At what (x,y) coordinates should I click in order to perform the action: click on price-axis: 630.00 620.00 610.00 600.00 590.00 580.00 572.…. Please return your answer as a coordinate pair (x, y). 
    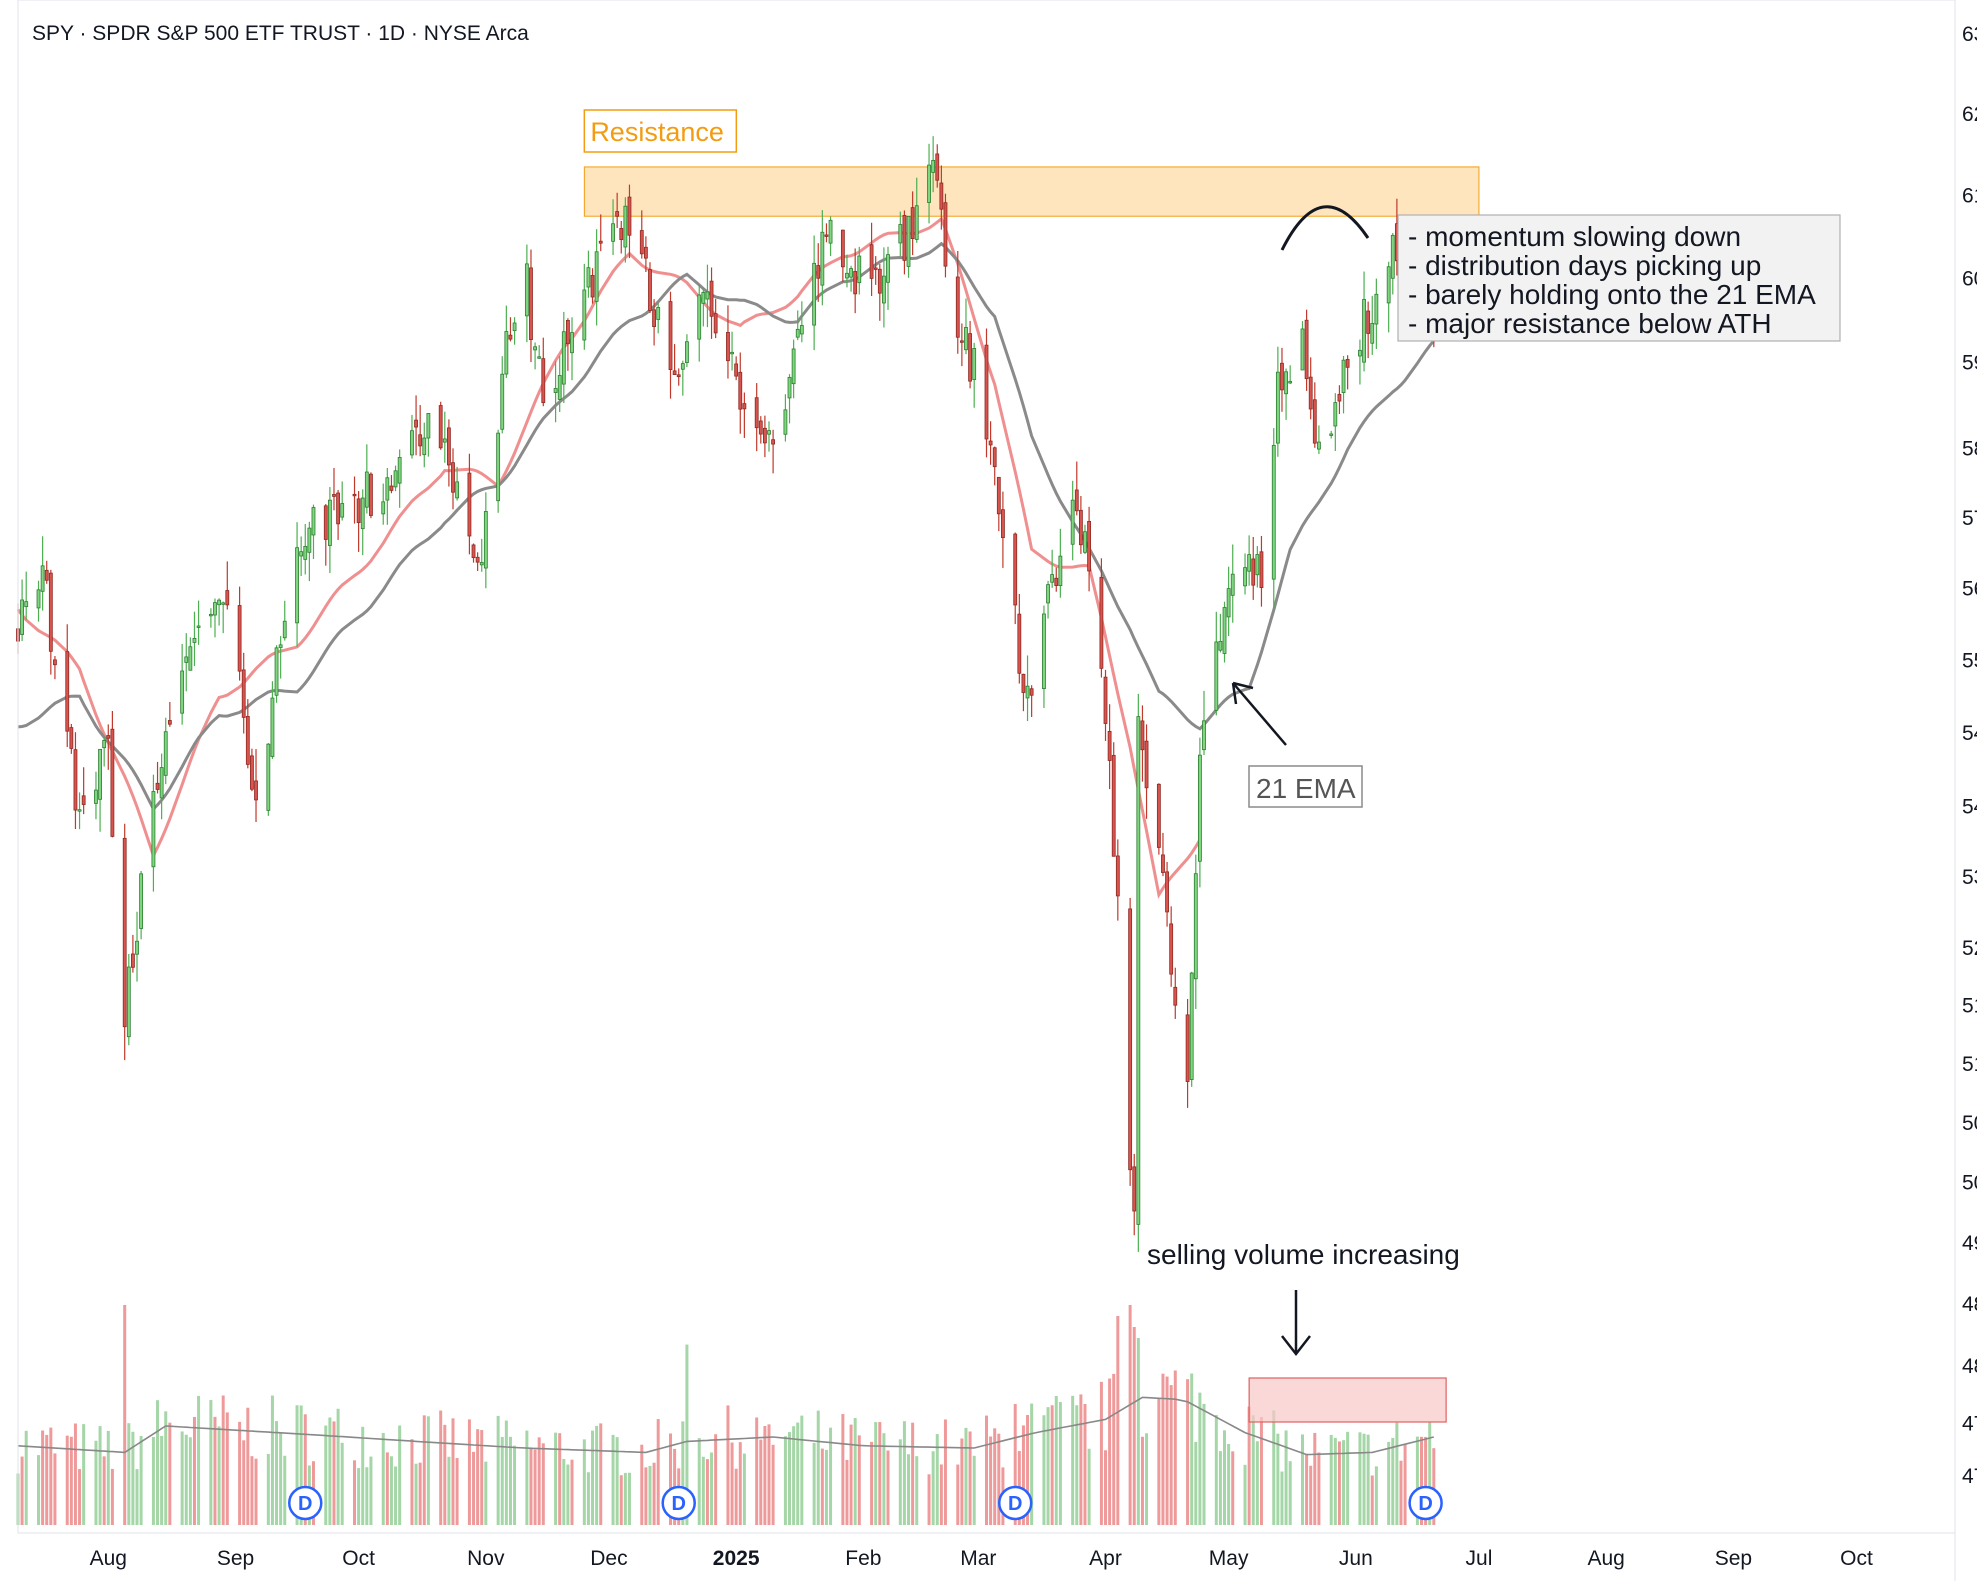
    Looking at the image, I should click on (1969, 755).